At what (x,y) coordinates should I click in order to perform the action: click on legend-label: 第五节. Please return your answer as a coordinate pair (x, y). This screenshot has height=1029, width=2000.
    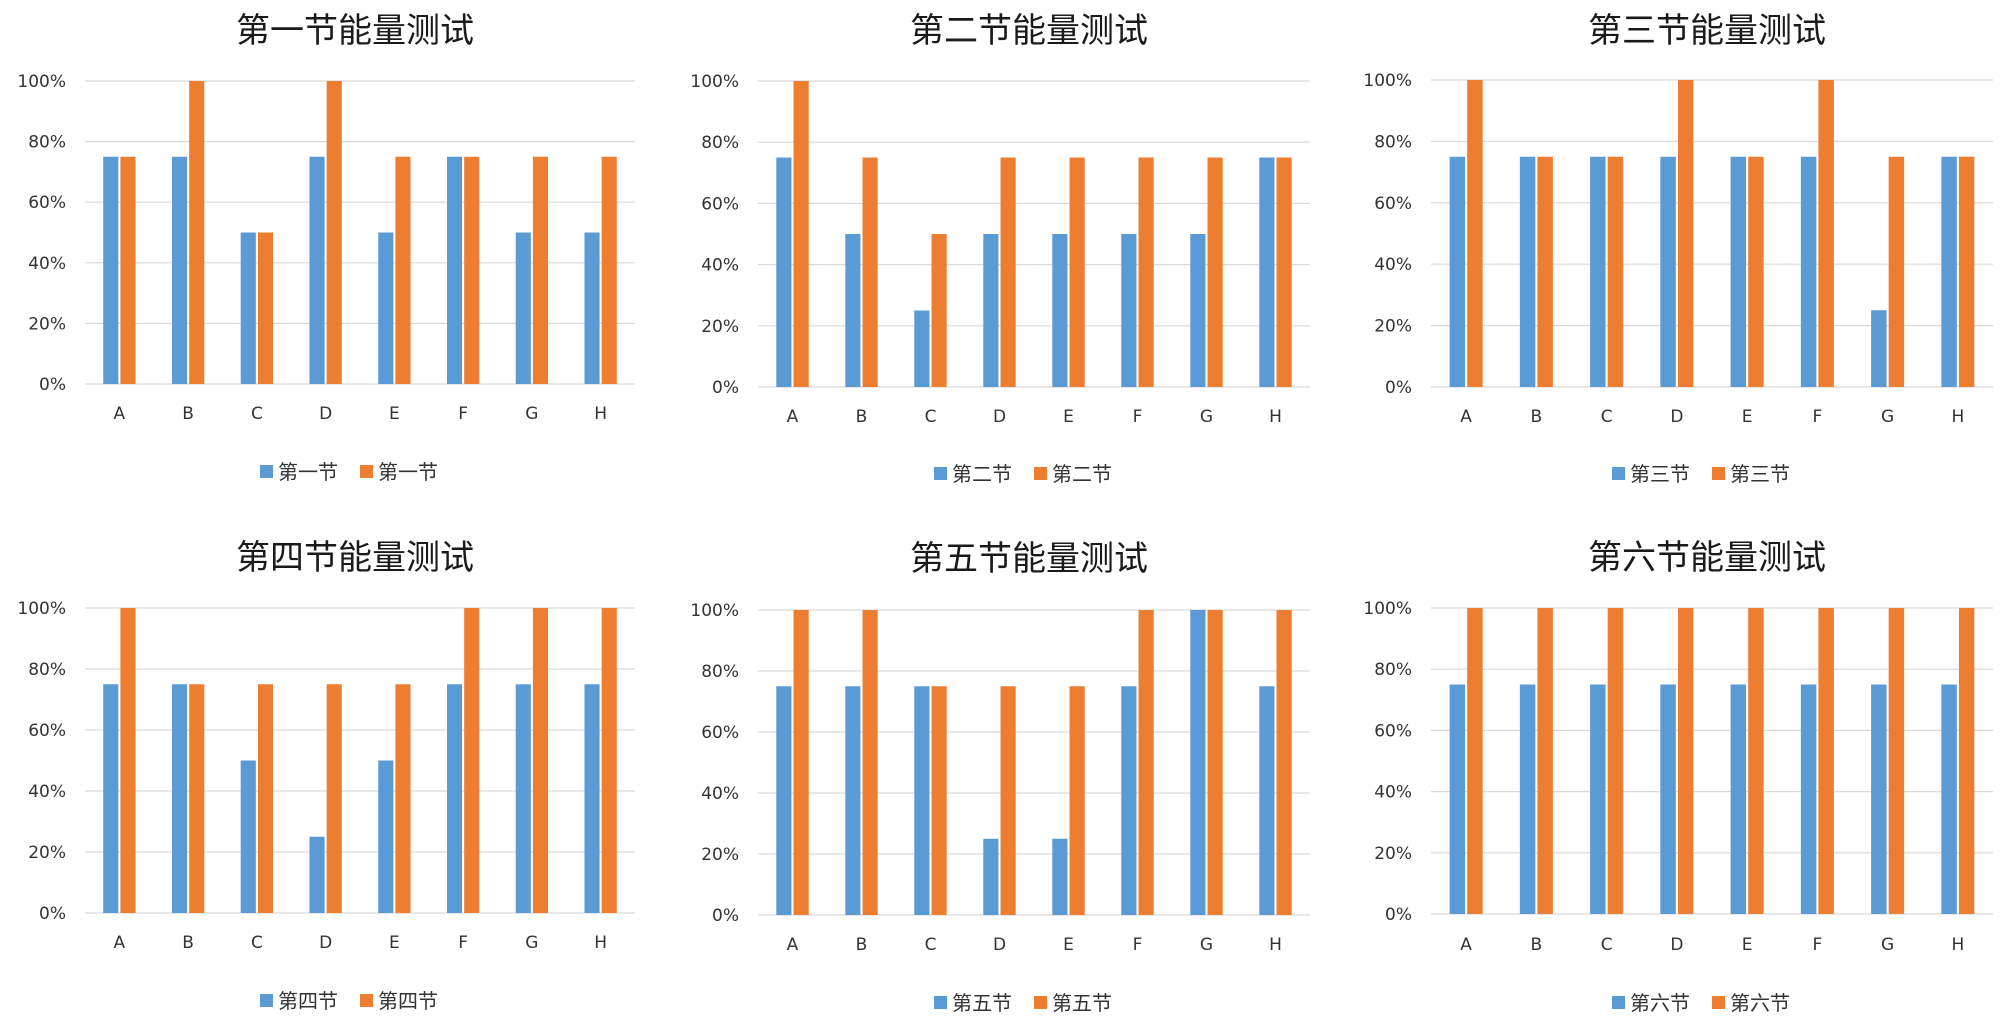
    Looking at the image, I should click on (1082, 1003).